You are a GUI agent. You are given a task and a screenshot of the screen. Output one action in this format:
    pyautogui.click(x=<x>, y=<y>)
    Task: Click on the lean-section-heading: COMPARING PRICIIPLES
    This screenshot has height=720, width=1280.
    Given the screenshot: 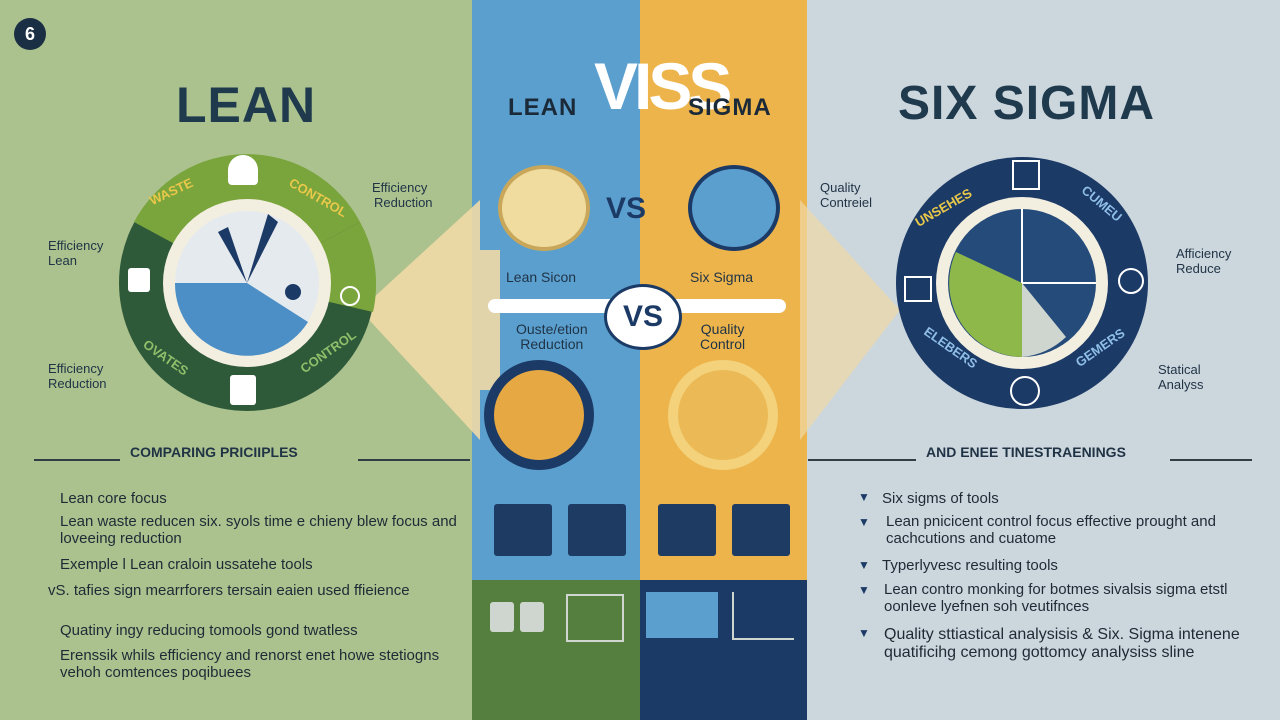 What is the action you would take?
    pyautogui.click(x=214, y=452)
    